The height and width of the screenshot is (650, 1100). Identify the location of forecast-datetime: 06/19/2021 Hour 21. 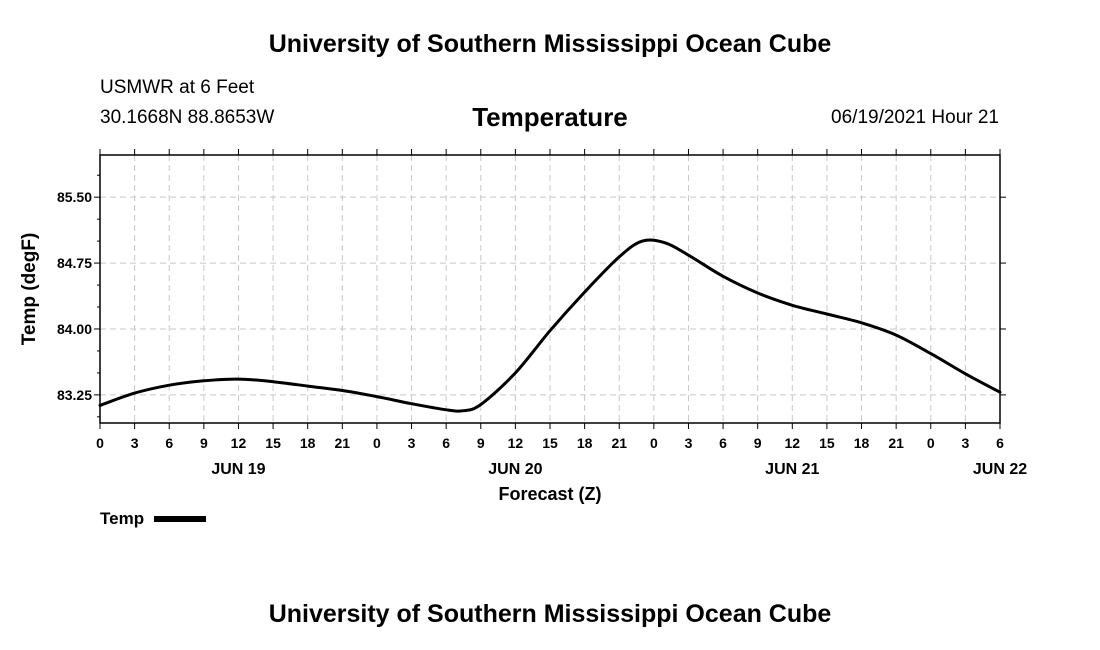
(915, 117).